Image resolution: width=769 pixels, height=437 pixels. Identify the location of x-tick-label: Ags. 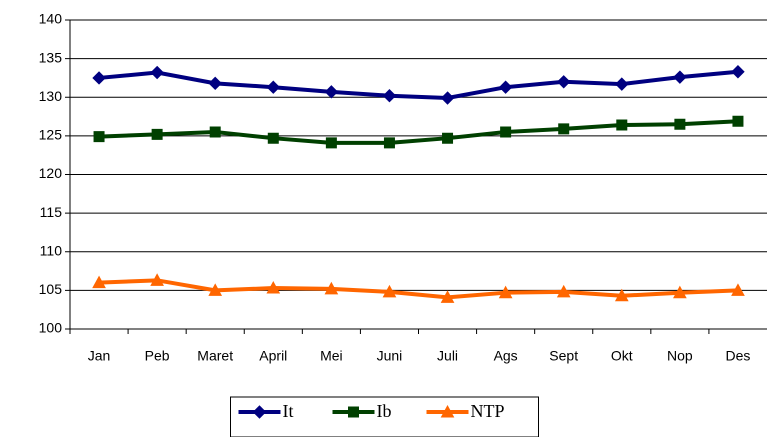
(506, 356).